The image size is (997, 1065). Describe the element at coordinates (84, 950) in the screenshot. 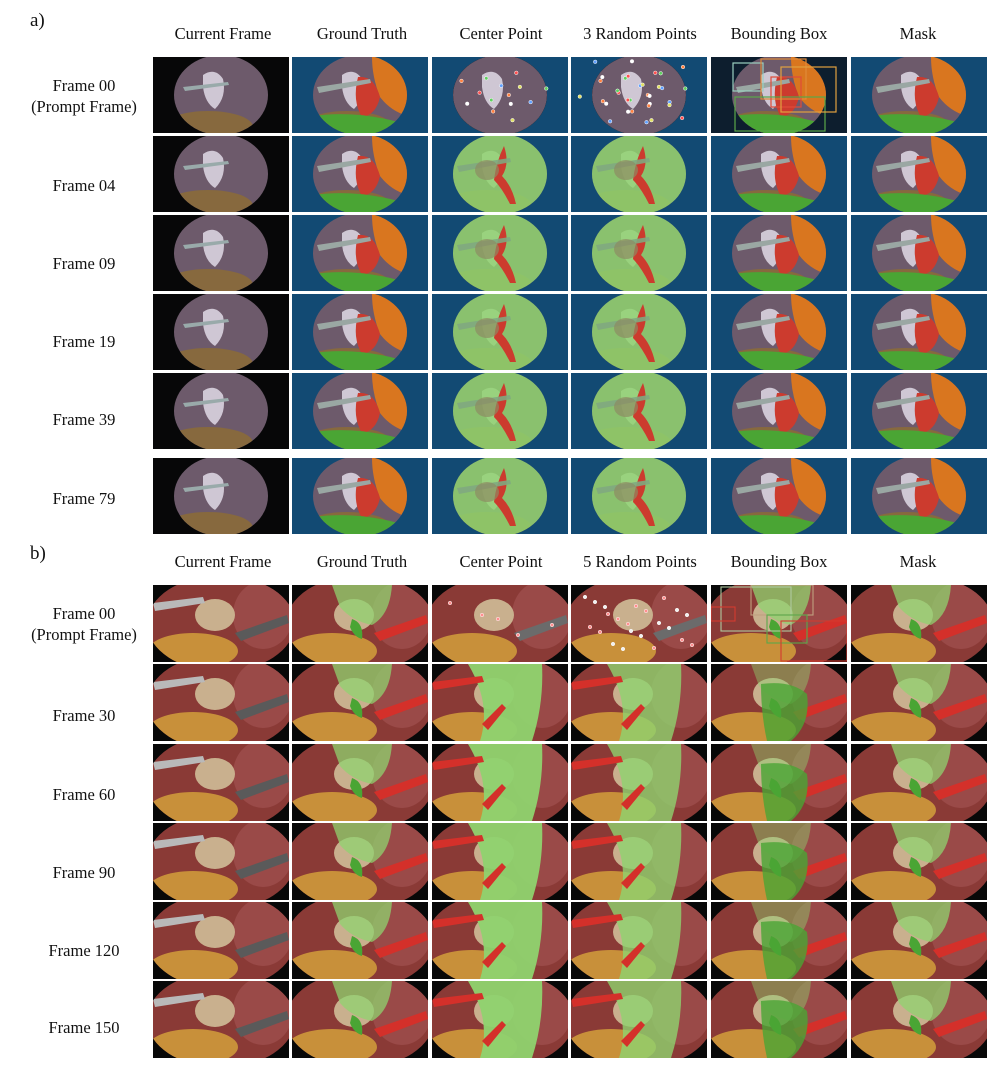

I see `panel-b-row-label-4: Frame 120` at that location.